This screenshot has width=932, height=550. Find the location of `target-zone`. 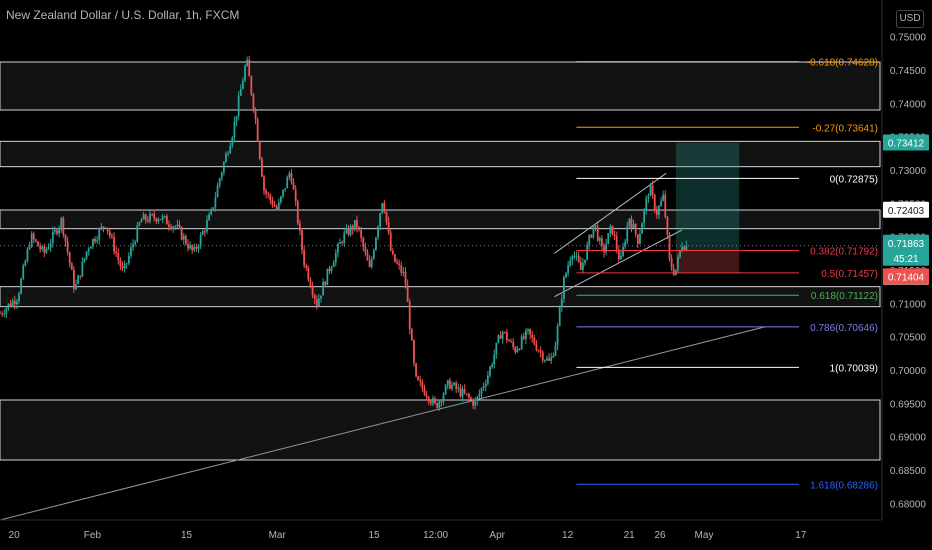

target-zone is located at coordinates (707, 196).